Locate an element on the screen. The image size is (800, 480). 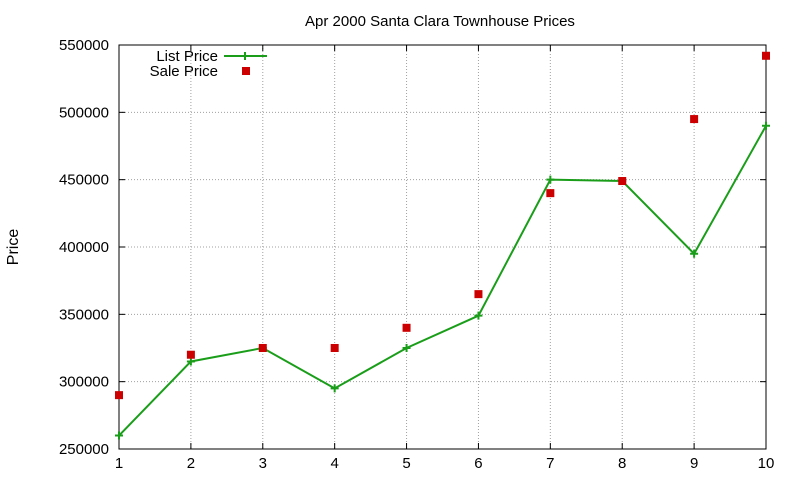
x-tick-label: 10 is located at coordinates (766, 463).